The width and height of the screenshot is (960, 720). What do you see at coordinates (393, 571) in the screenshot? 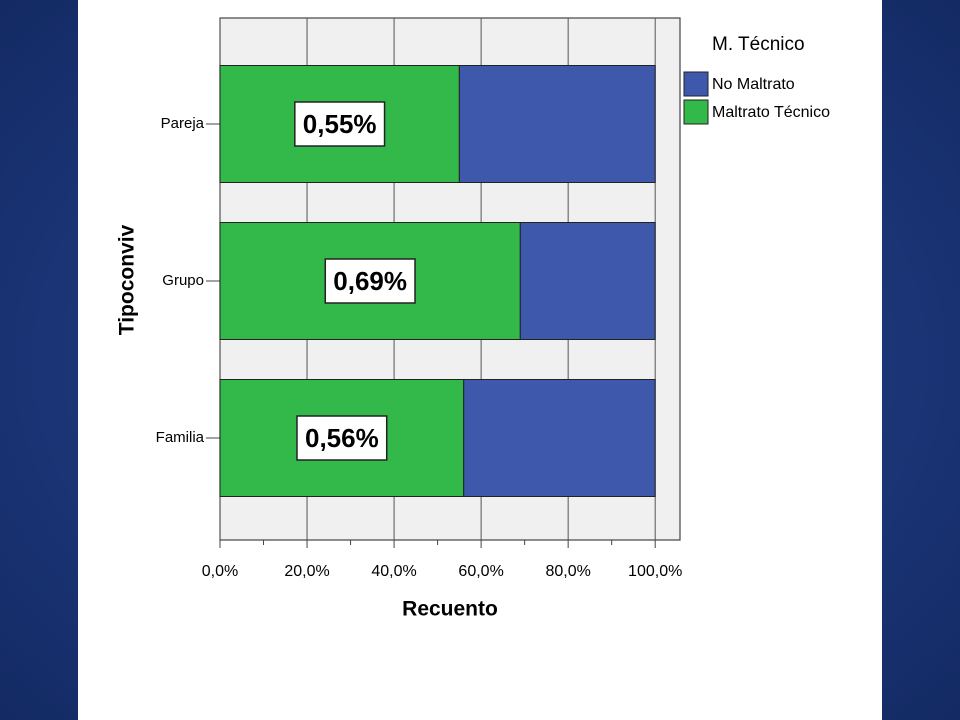
I see `x-tick-label: 40,0%` at bounding box center [393, 571].